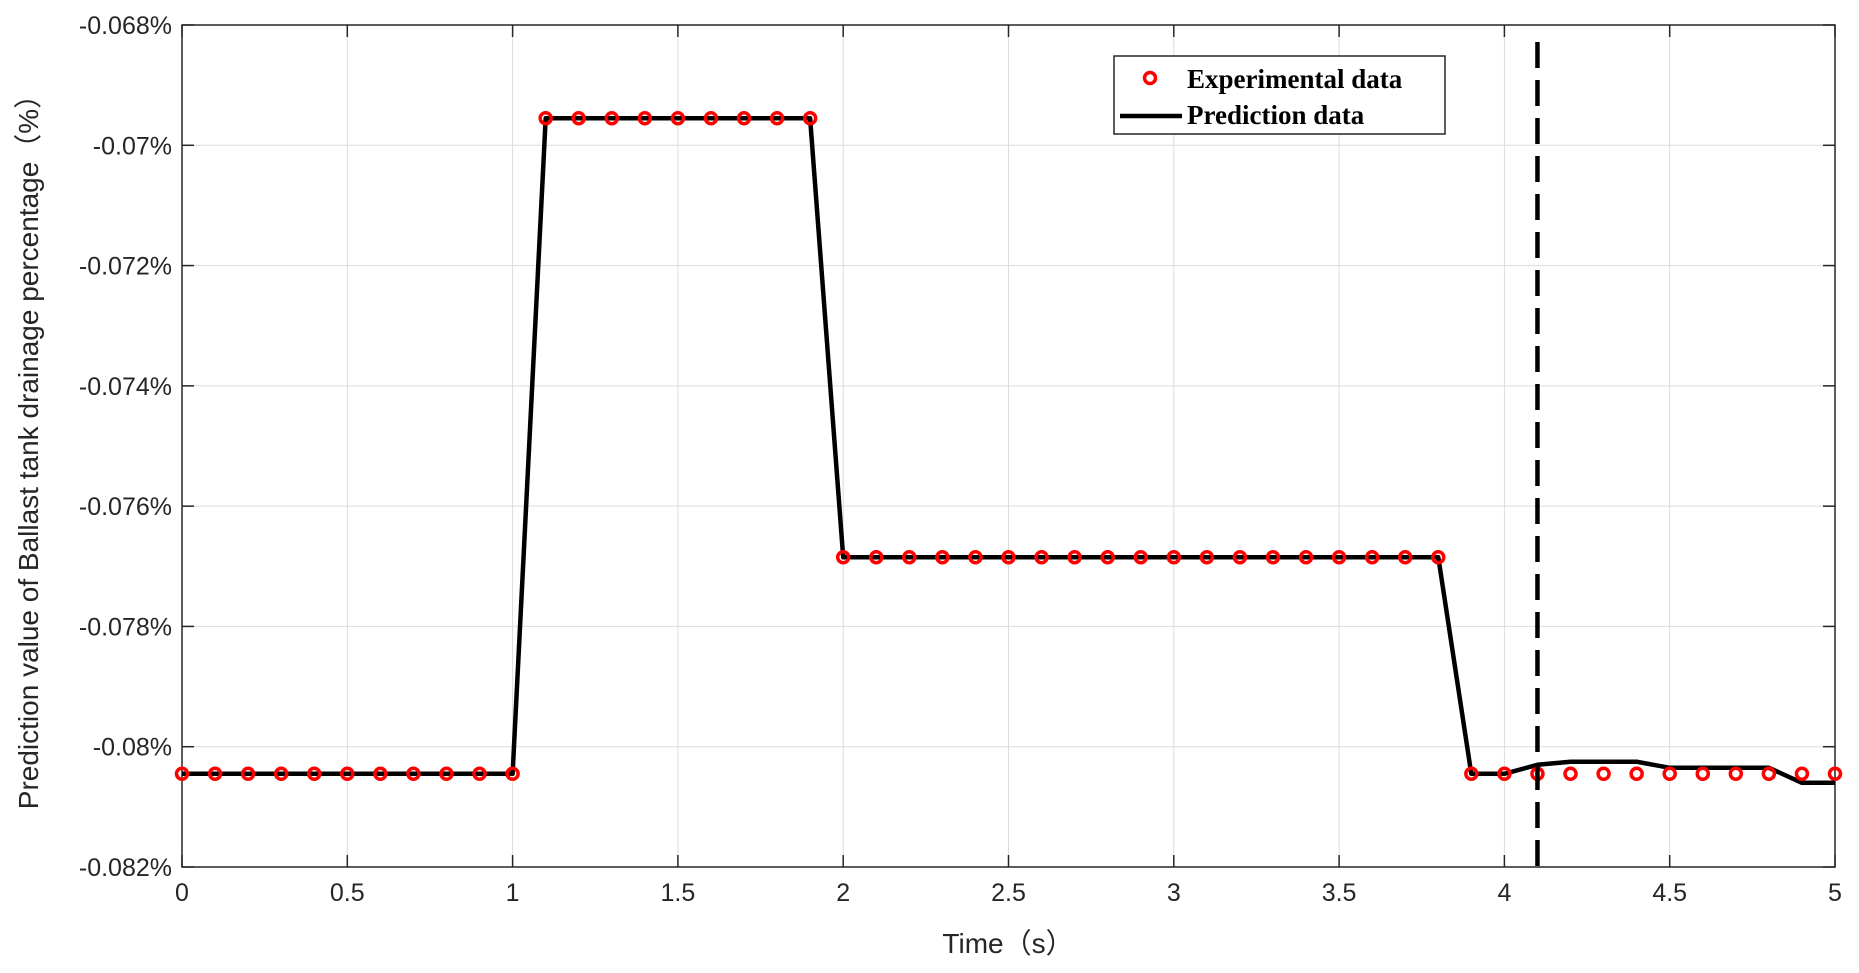  I want to click on y-tick-label: -0.076%, so click(125, 507).